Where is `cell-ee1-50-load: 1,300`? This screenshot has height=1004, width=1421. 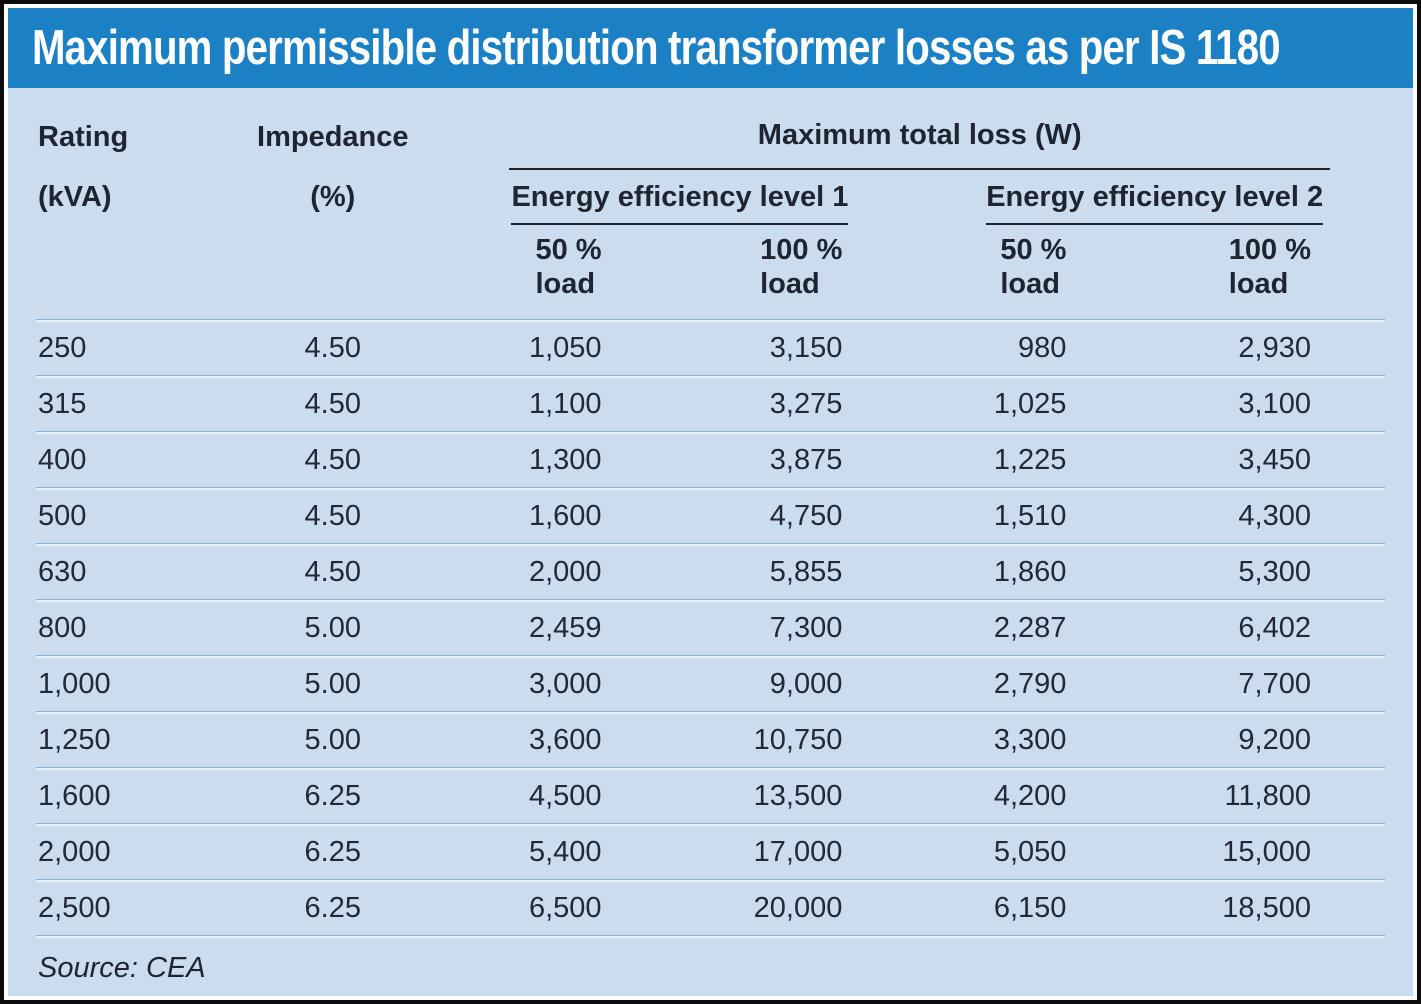 cell-ee1-50-load: 1,300 is located at coordinates (538, 459).